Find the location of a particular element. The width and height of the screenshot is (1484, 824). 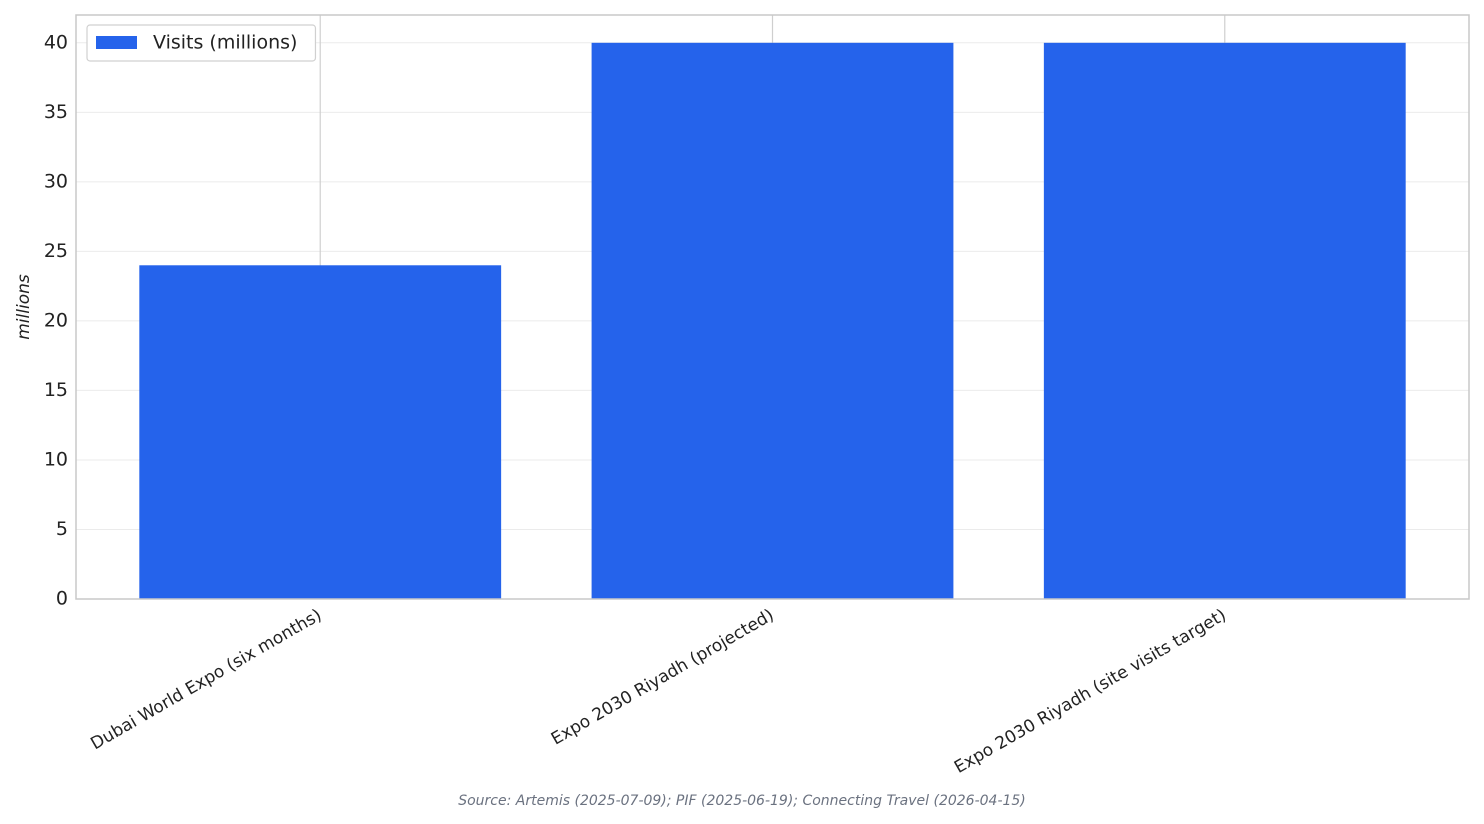

legend-label: Visits (millions) is located at coordinates (225, 43).